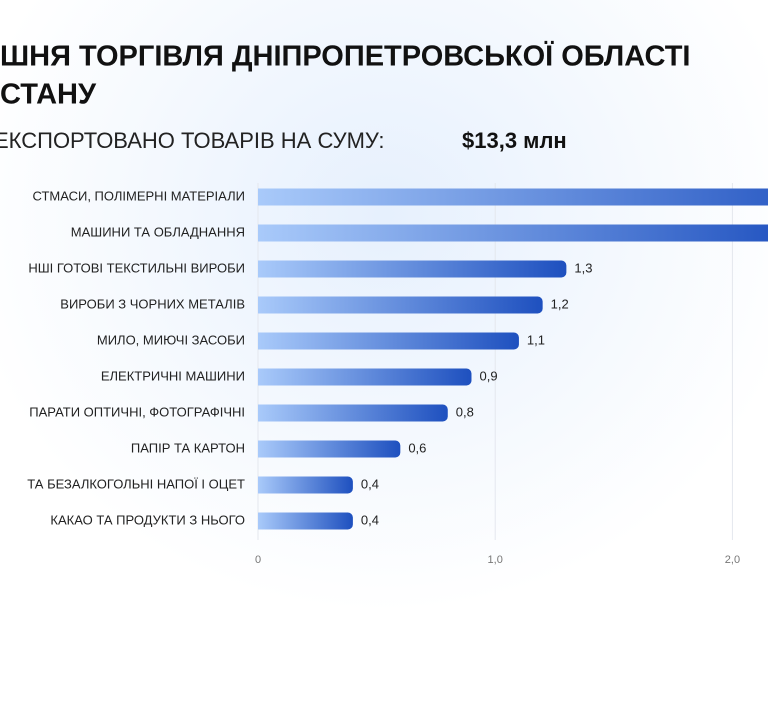 The width and height of the screenshot is (768, 720). I want to click on y-tick-label: МАШИНИ ТА ОБЛАДНАННЯ, so click(158, 231).